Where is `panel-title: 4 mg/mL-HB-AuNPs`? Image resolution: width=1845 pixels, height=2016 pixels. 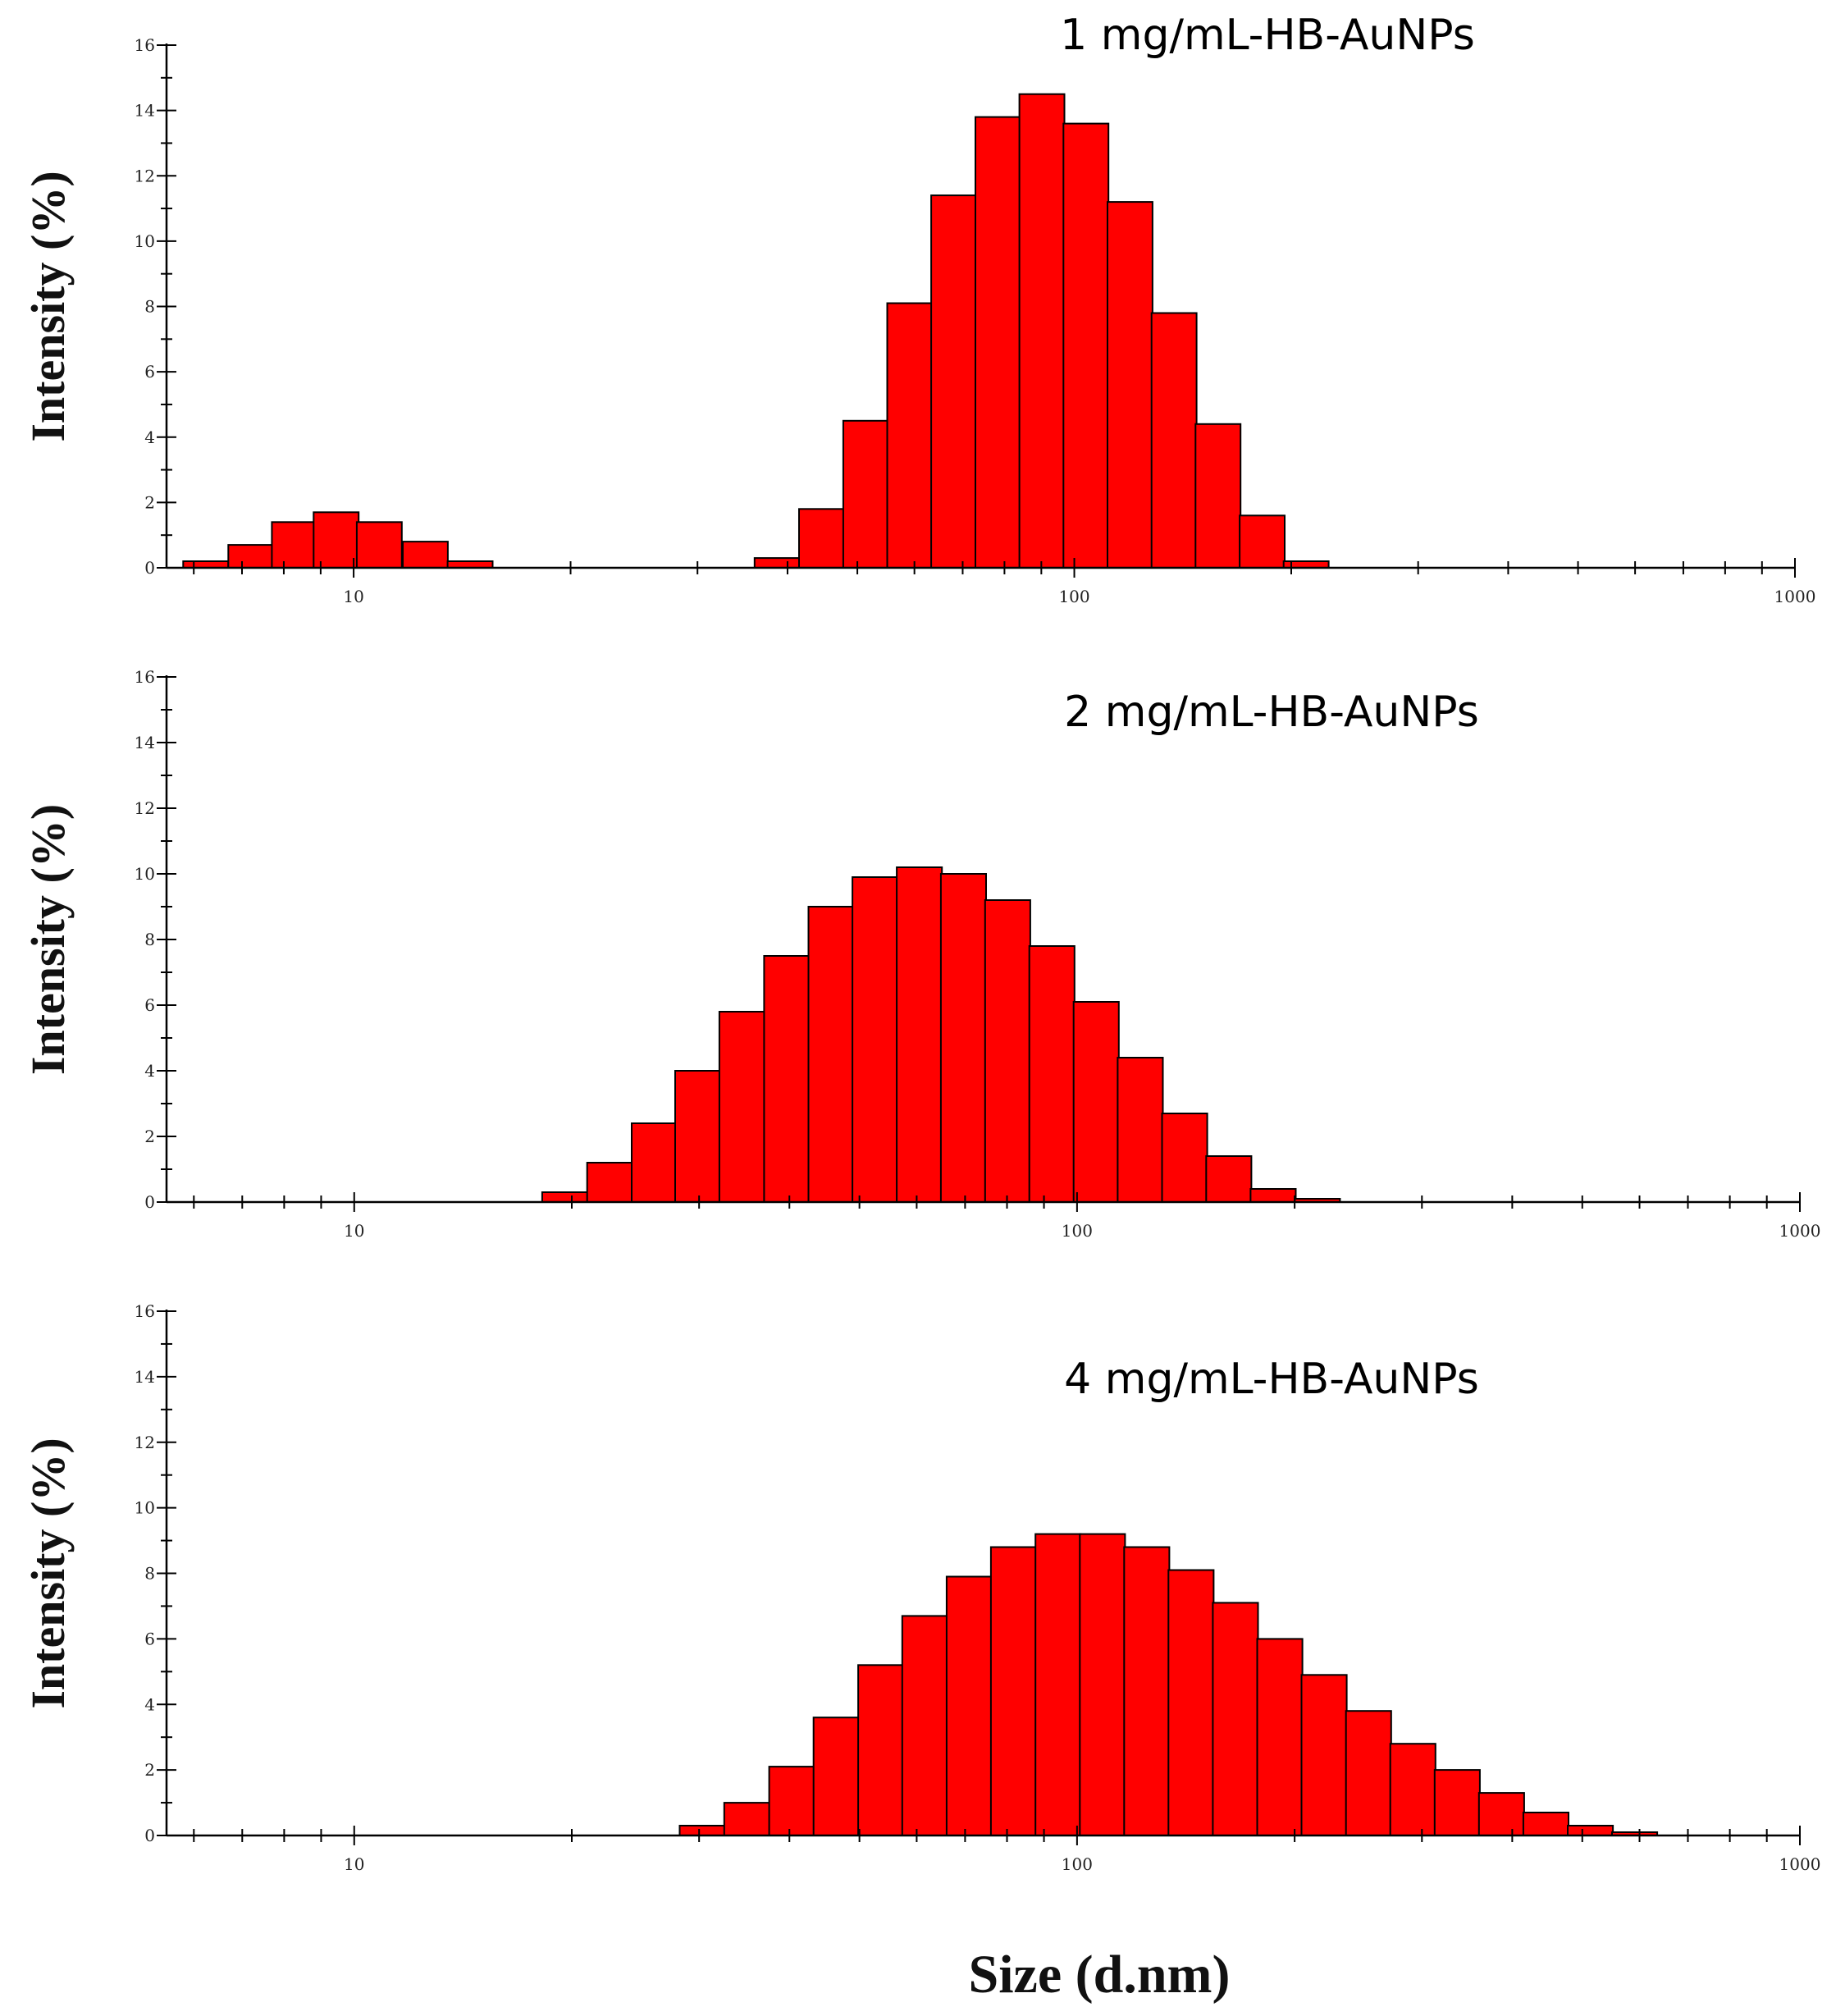 panel-title: 4 mg/mL-HB-AuNPs is located at coordinates (1271, 1379).